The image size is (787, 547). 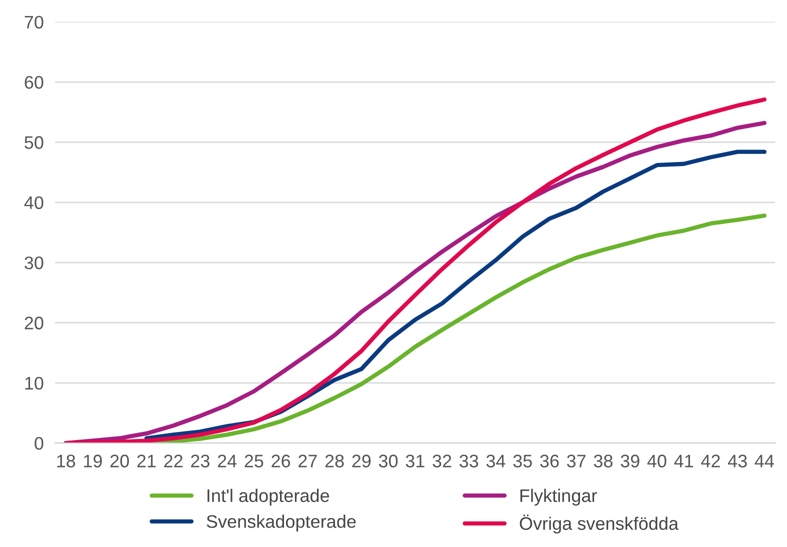 I want to click on x-tick-label: 30, so click(x=388, y=461).